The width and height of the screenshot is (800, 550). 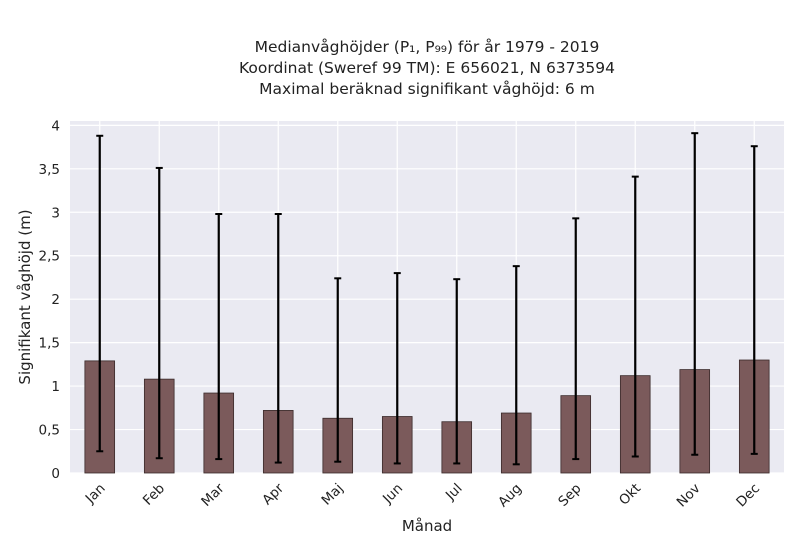 What do you see at coordinates (273, 494) in the screenshot?
I see `x-tick-label: Apr` at bounding box center [273, 494].